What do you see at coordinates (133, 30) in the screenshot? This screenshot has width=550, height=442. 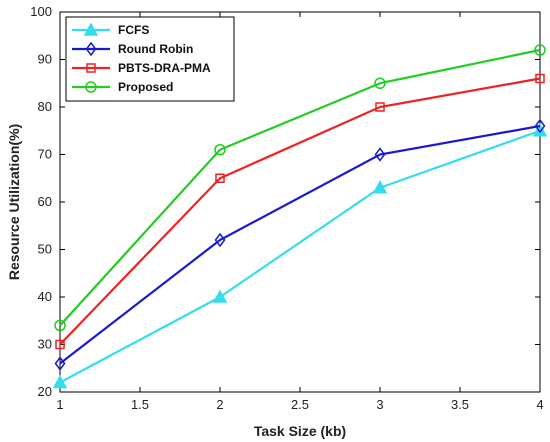 I see `legend-label: FCFS` at bounding box center [133, 30].